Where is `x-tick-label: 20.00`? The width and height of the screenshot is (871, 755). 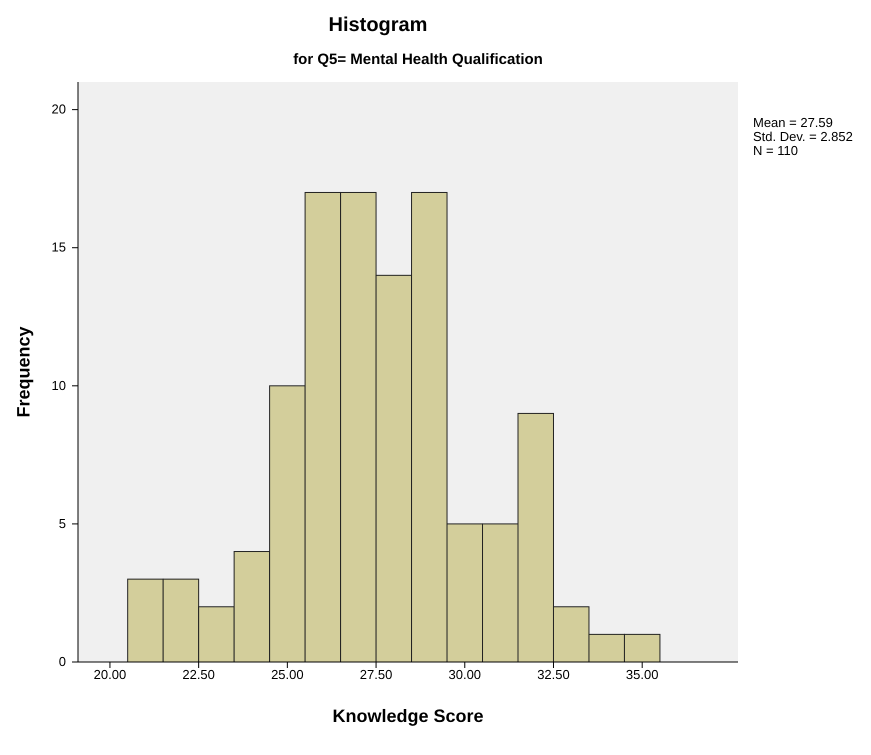
x-tick-label: 20.00 is located at coordinates (110, 674).